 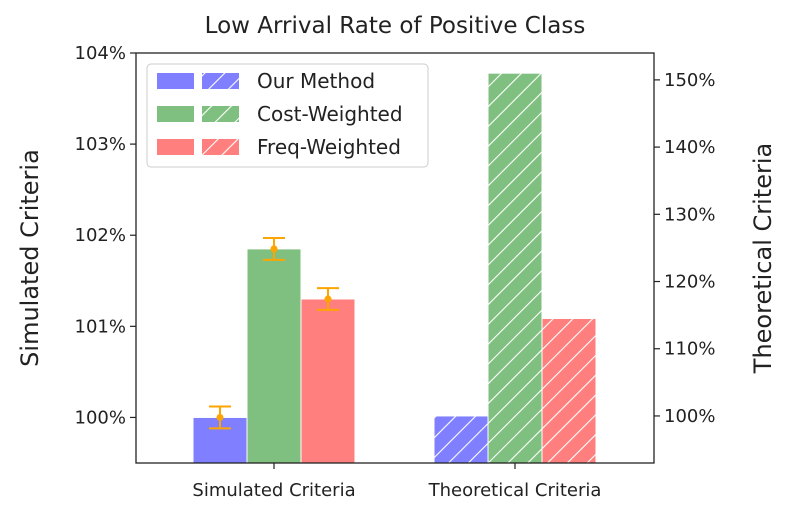 What do you see at coordinates (175, 81) in the screenshot?
I see `legend-swatch-solid-our-method` at bounding box center [175, 81].